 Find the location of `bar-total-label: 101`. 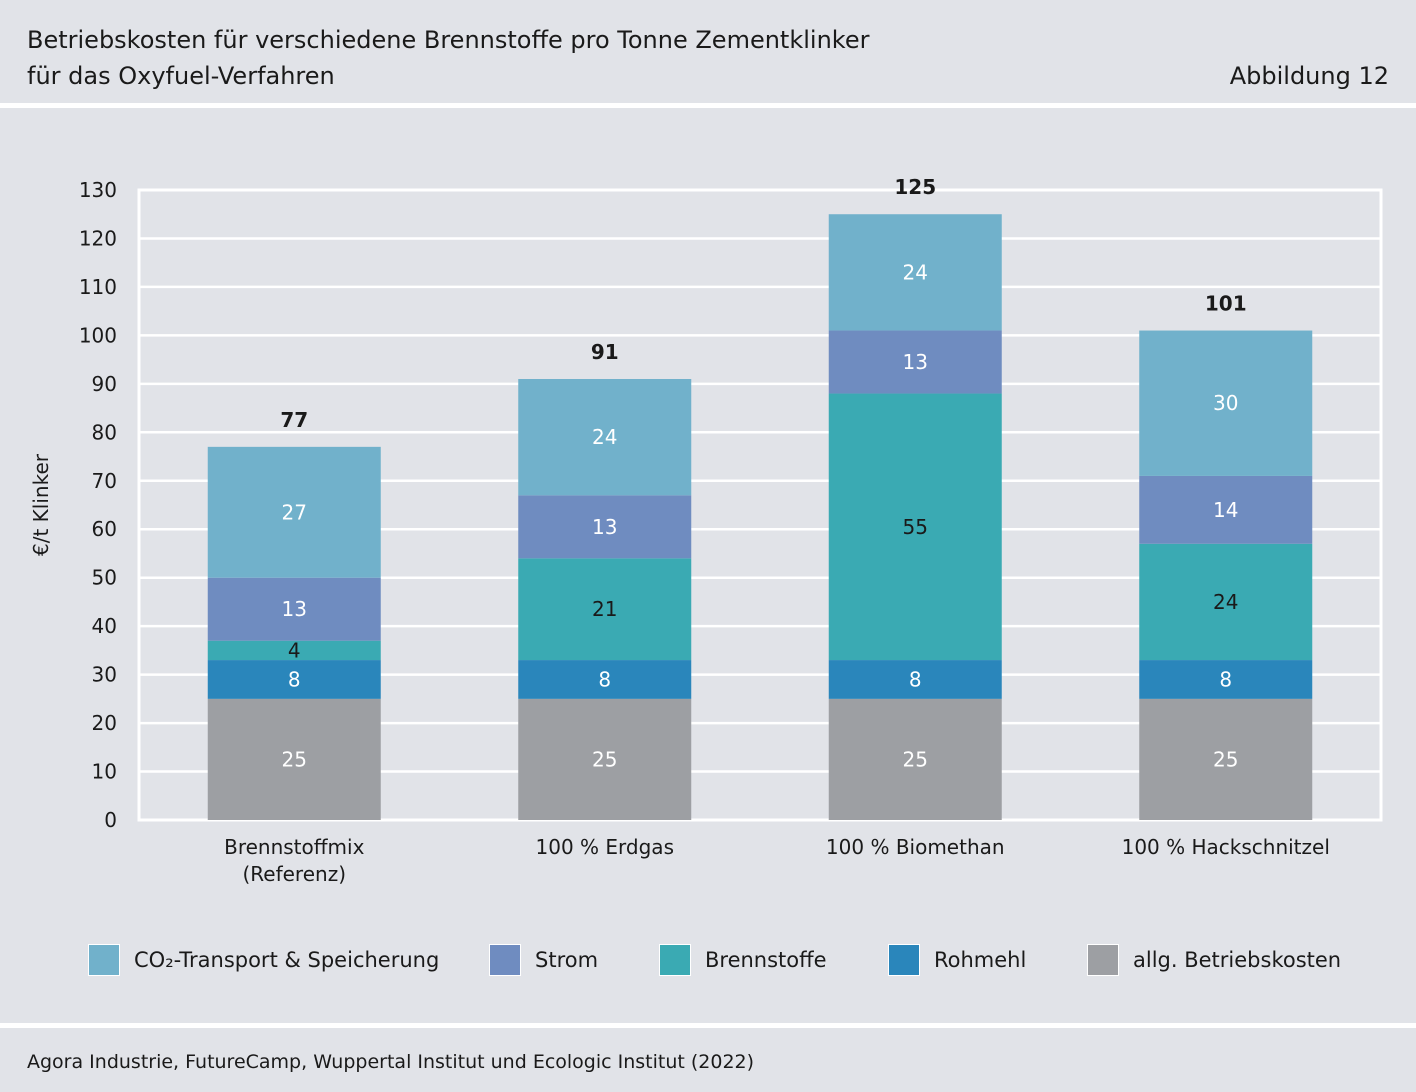

bar-total-label: 101 is located at coordinates (1226, 304).